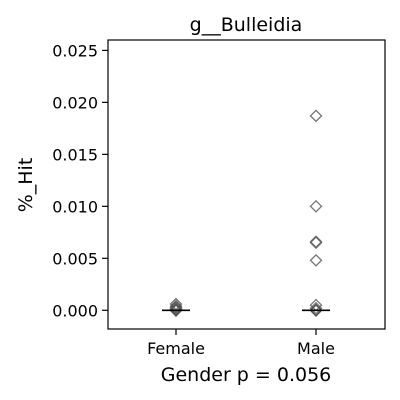 The height and width of the screenshot is (400, 400). What do you see at coordinates (75, 50) in the screenshot?
I see `y-tick-label: 0.025` at bounding box center [75, 50].